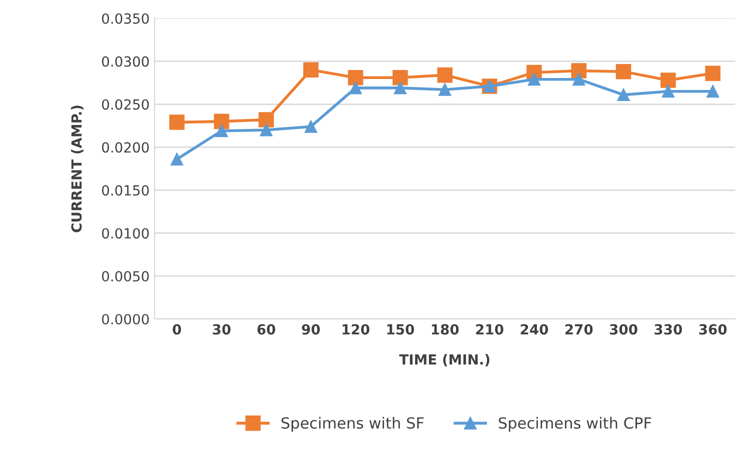 Image resolution: width=754 pixels, height=459 pixels. What do you see at coordinates (534, 329) in the screenshot?
I see `x-tick-label: 240` at bounding box center [534, 329].